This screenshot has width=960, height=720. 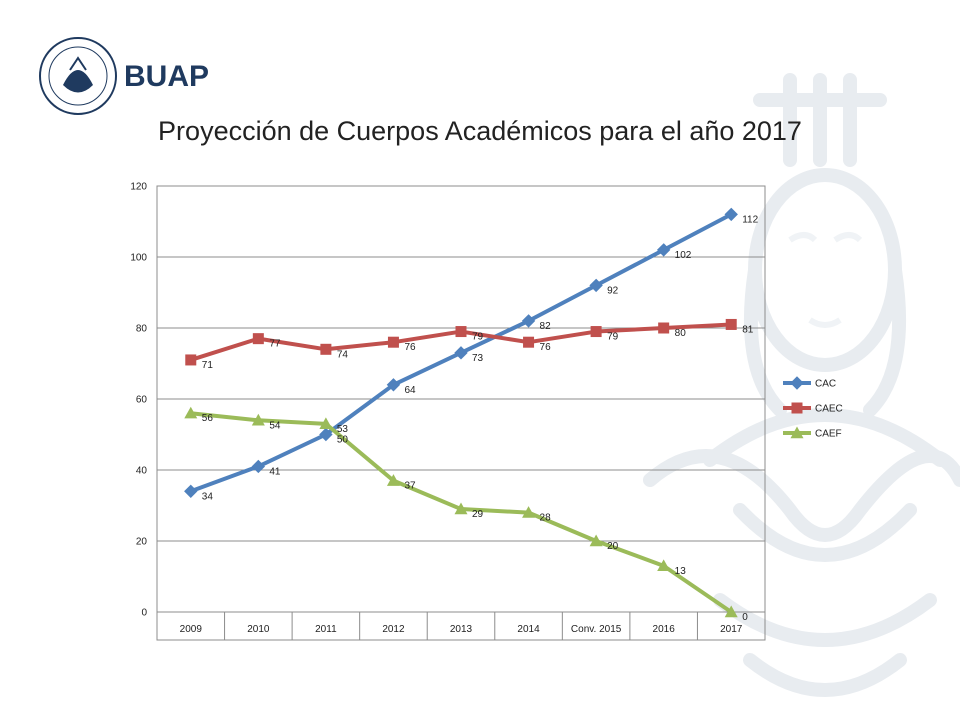 What do you see at coordinates (828, 434) in the screenshot?
I see `legend-label: CAEF` at bounding box center [828, 434].